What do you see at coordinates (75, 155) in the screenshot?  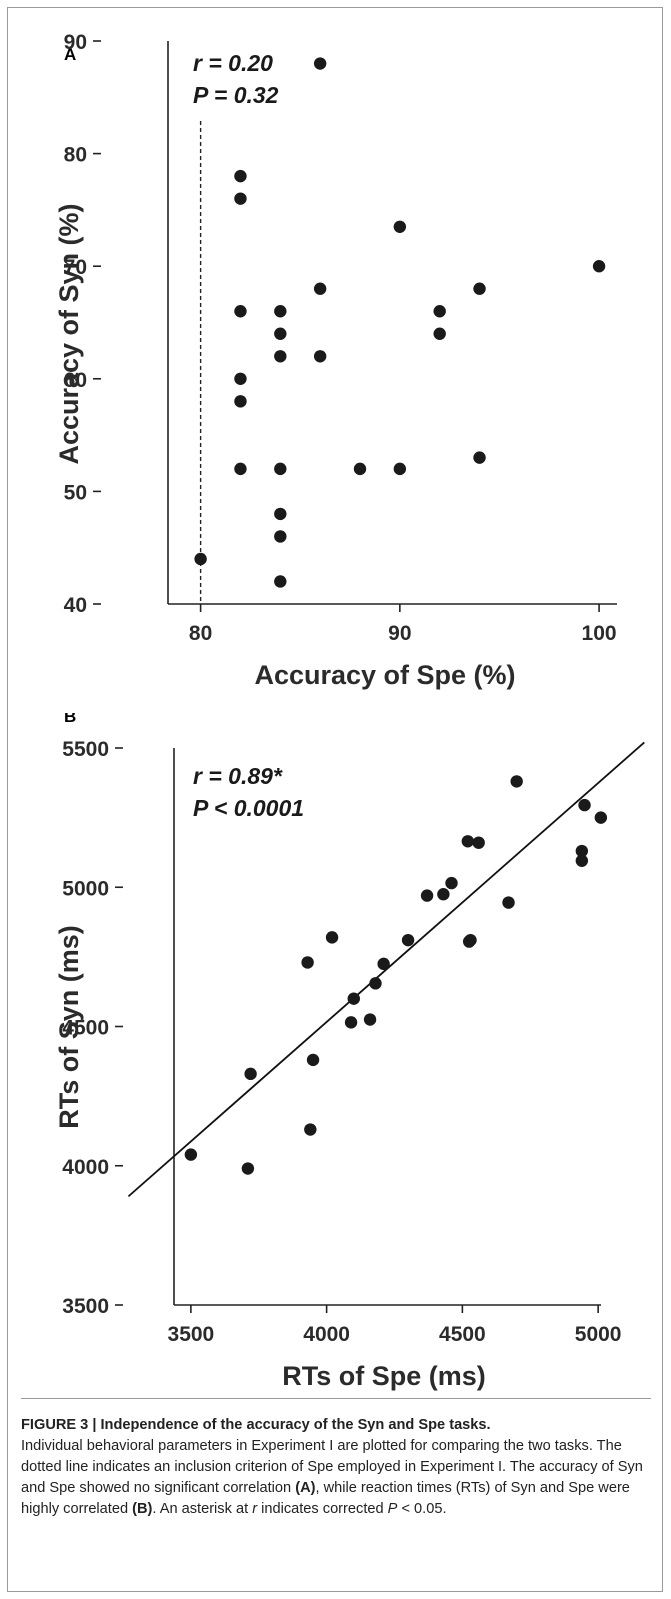 I see `y-tick-label: 80` at bounding box center [75, 155].